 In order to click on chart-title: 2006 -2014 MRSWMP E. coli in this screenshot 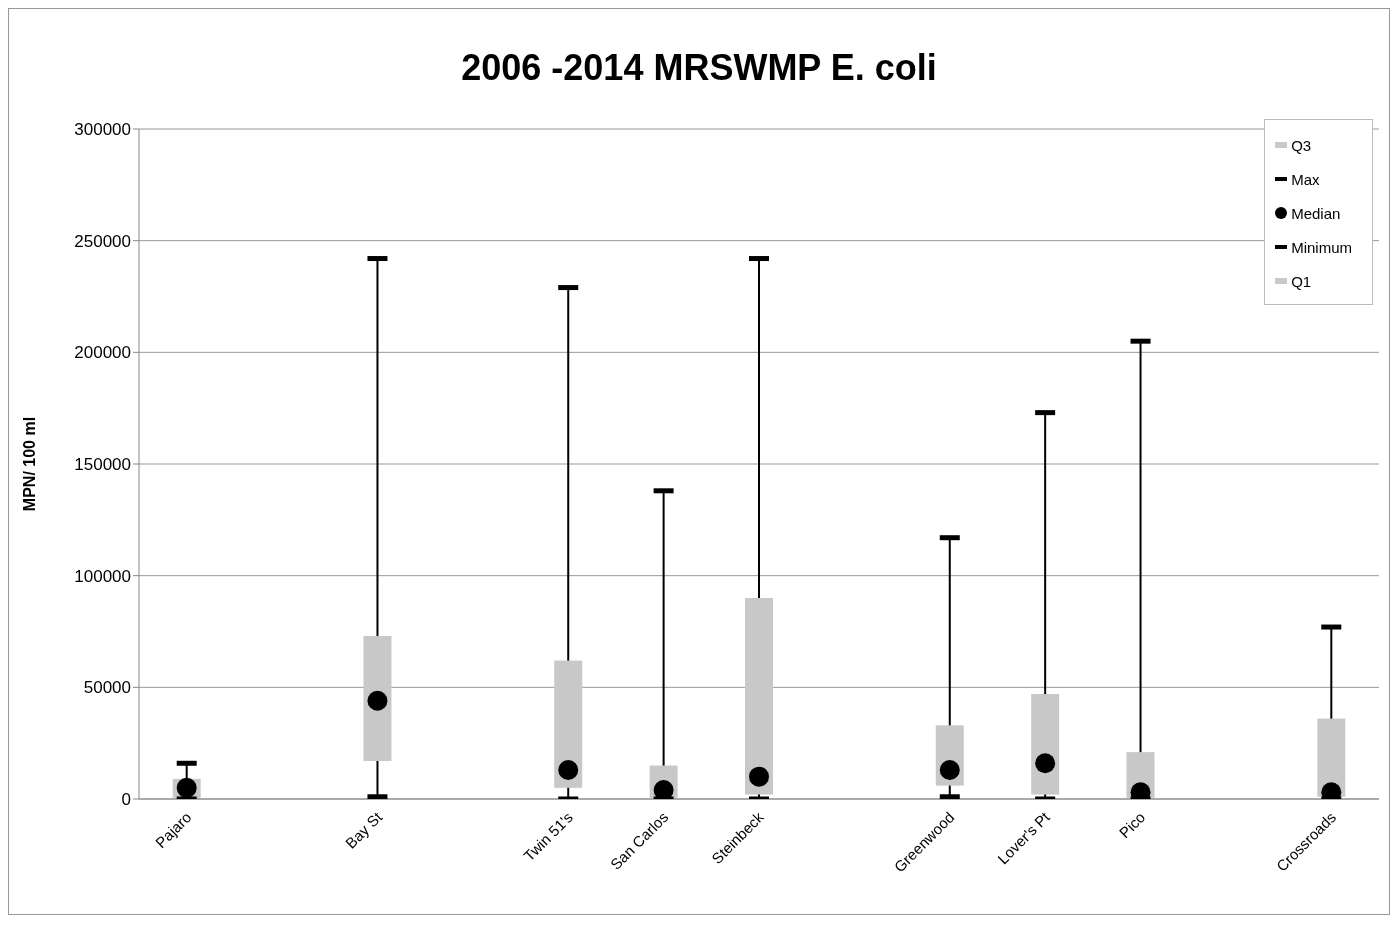, I will do `click(699, 68)`.